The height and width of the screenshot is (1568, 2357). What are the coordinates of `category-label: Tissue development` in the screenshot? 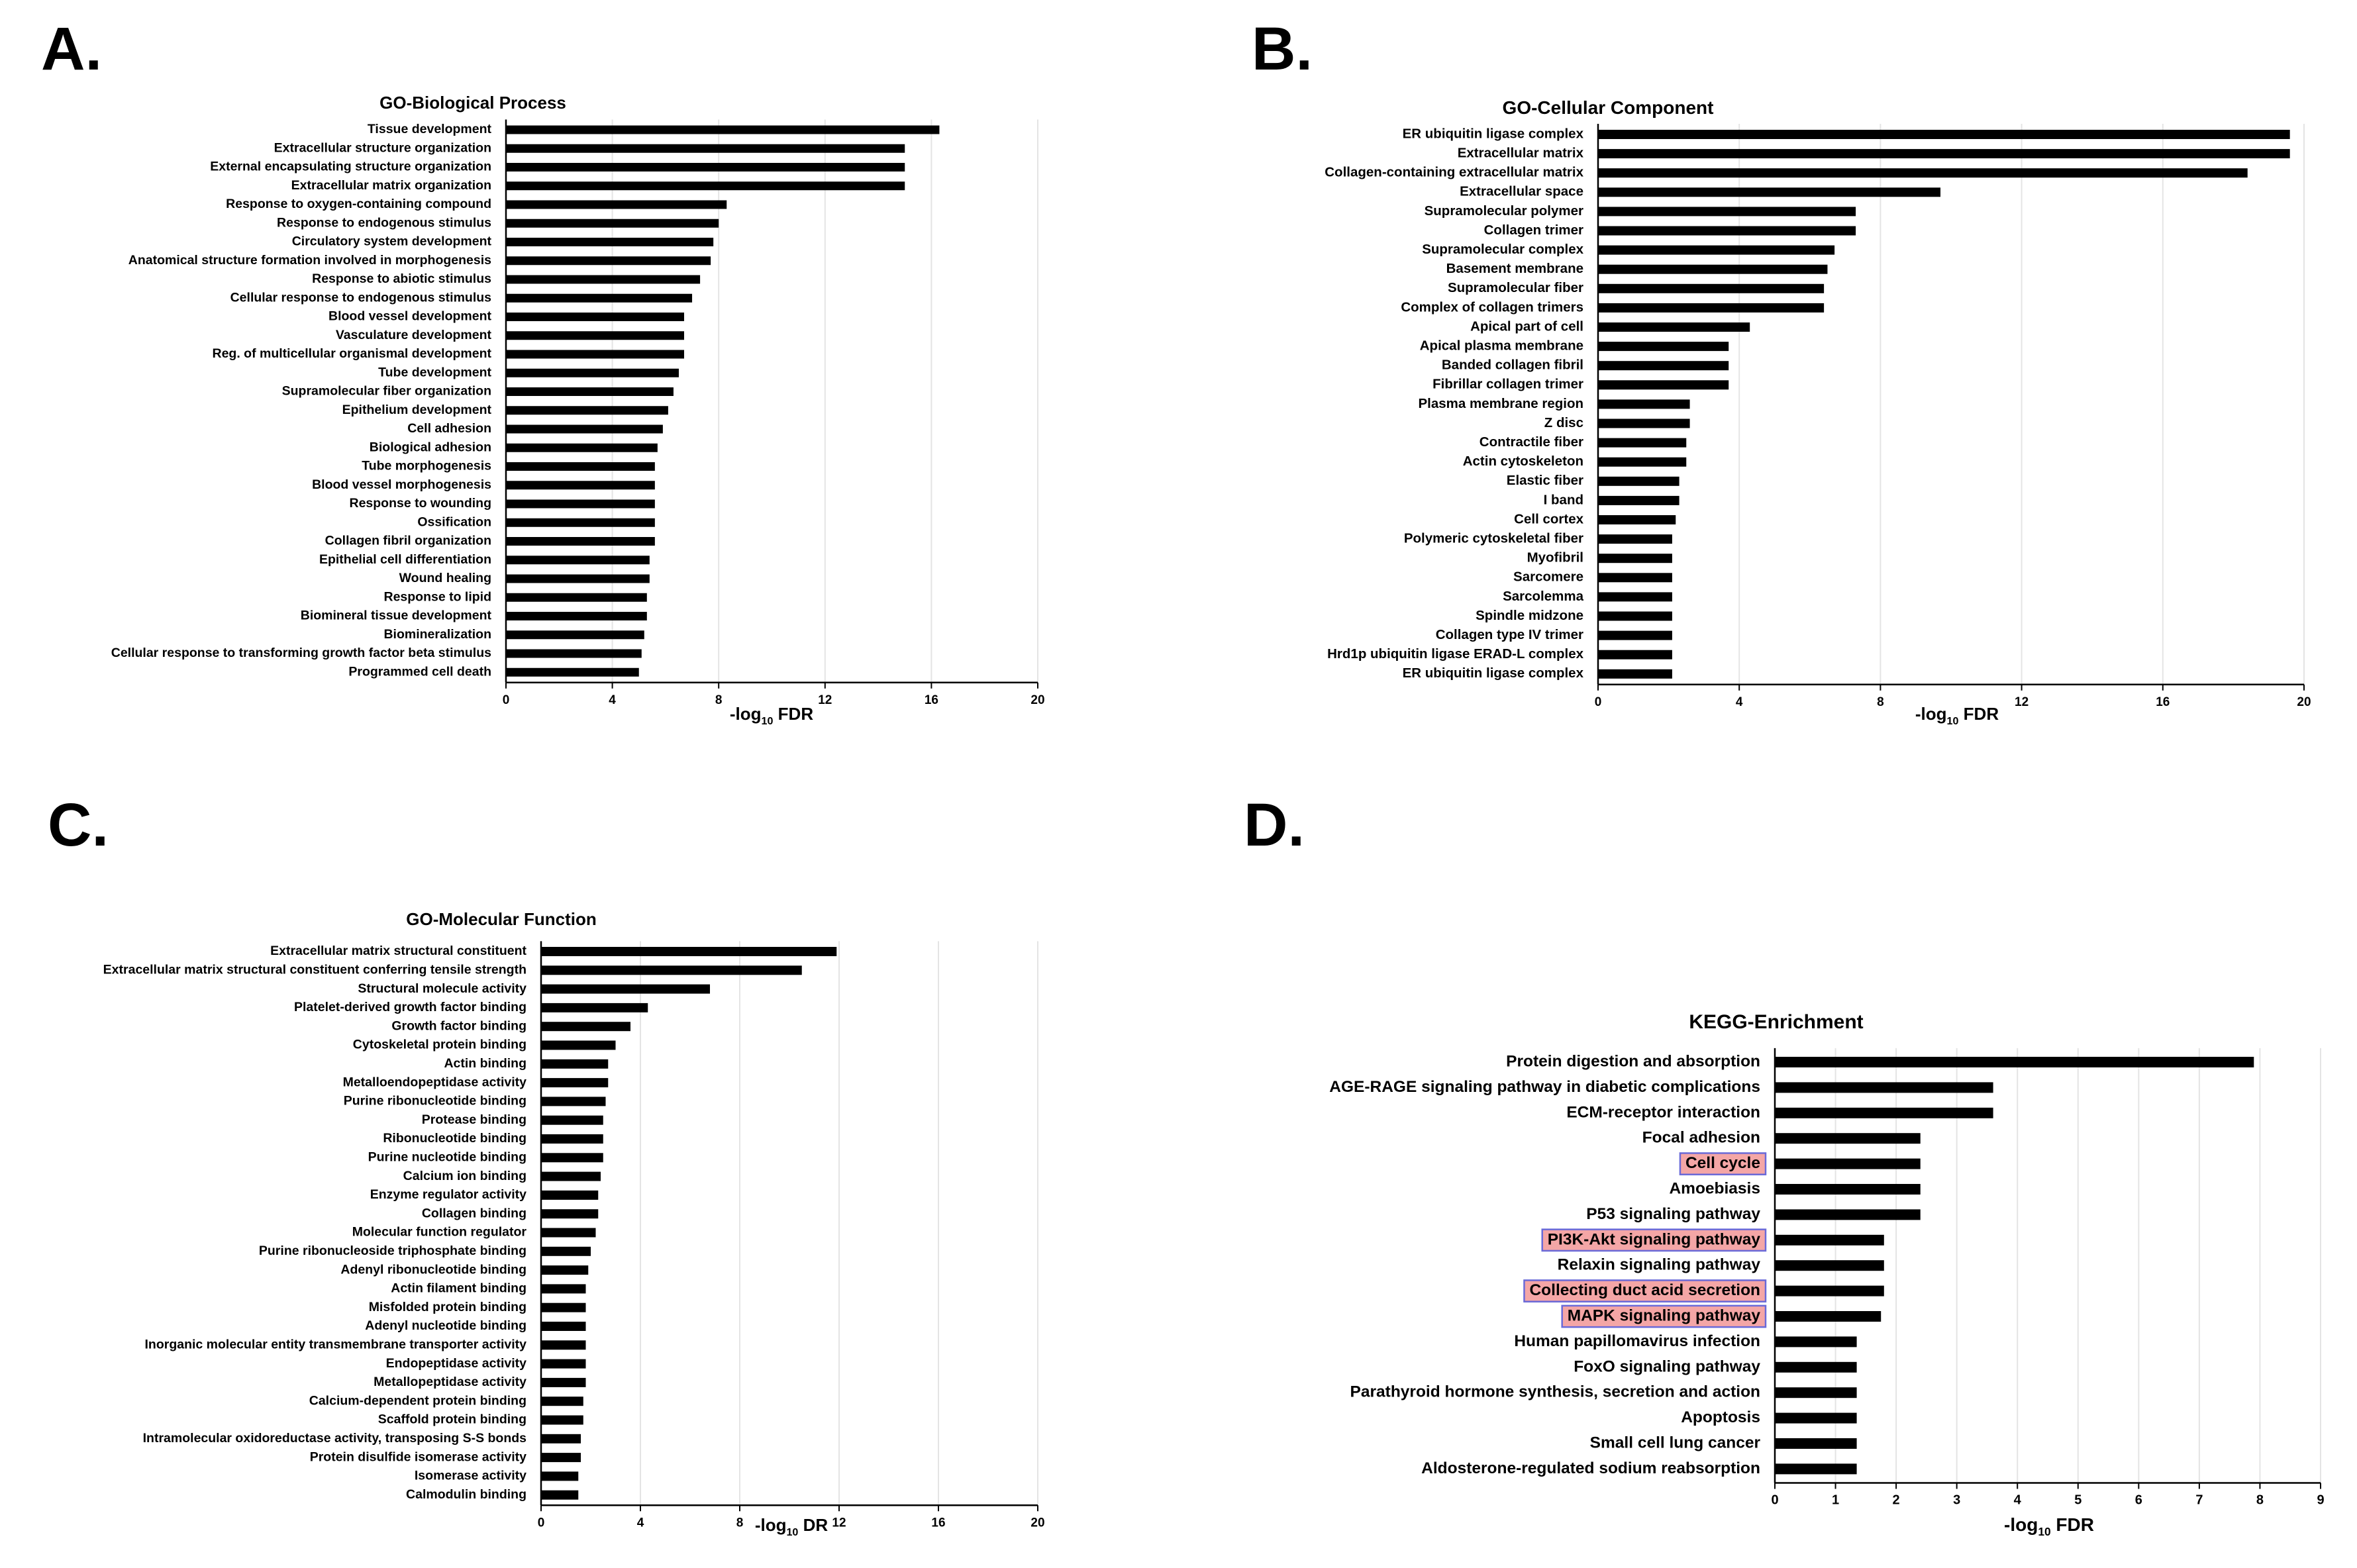 It's located at (430, 129).